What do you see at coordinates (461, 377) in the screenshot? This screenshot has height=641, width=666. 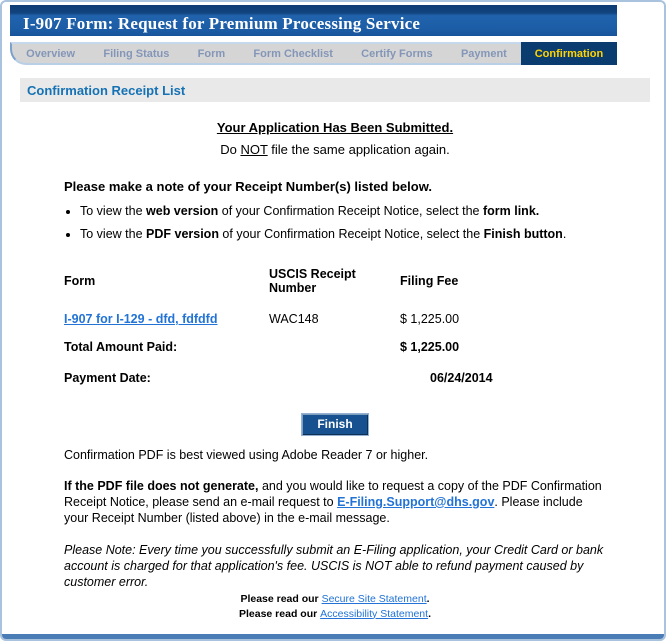 I see `payment-date-value: 06/24/2014` at bounding box center [461, 377].